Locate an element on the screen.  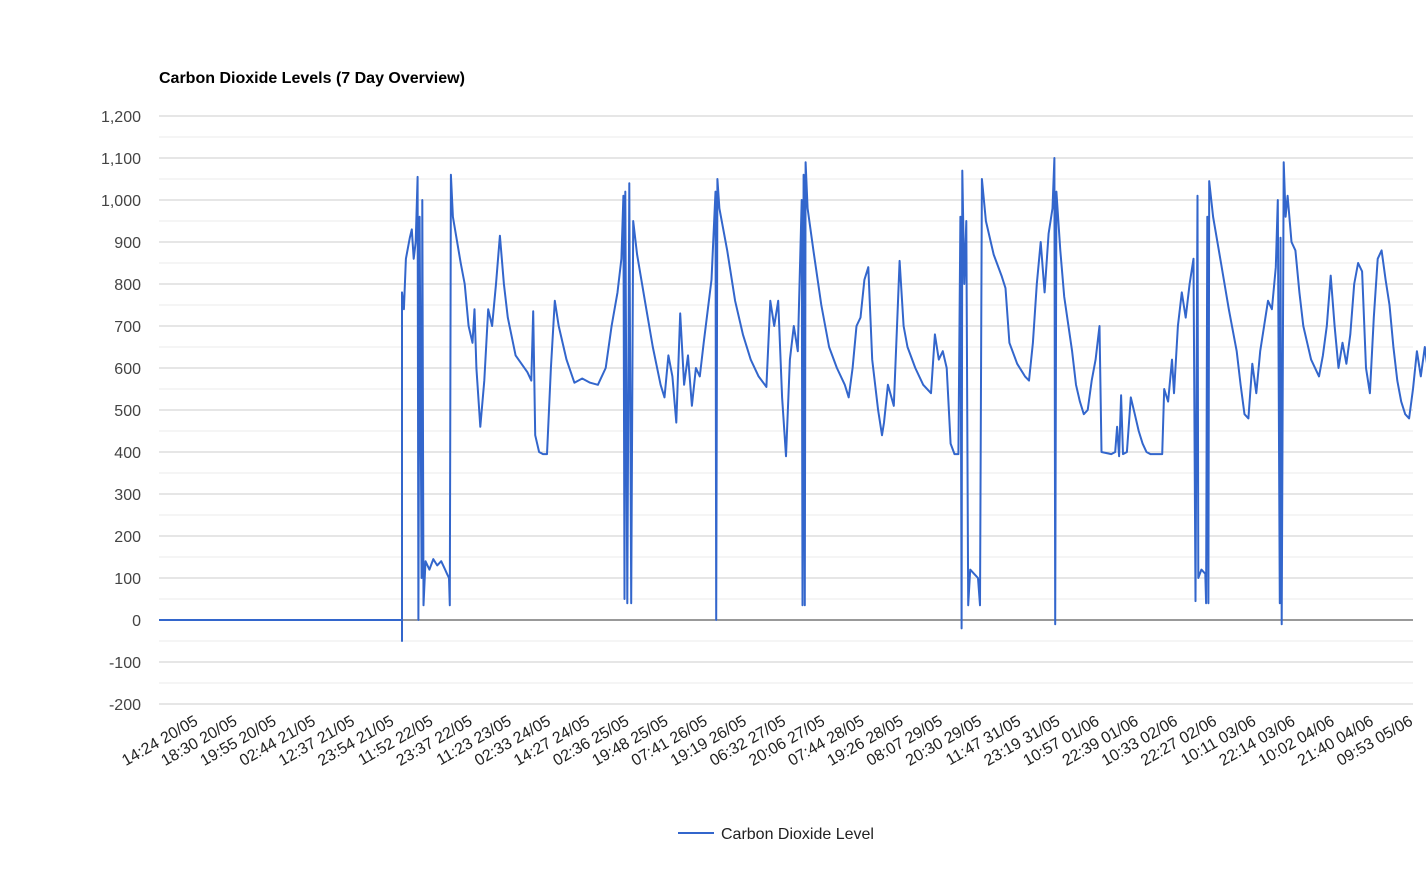
y-tick-label: 700 is located at coordinates (127, 327).